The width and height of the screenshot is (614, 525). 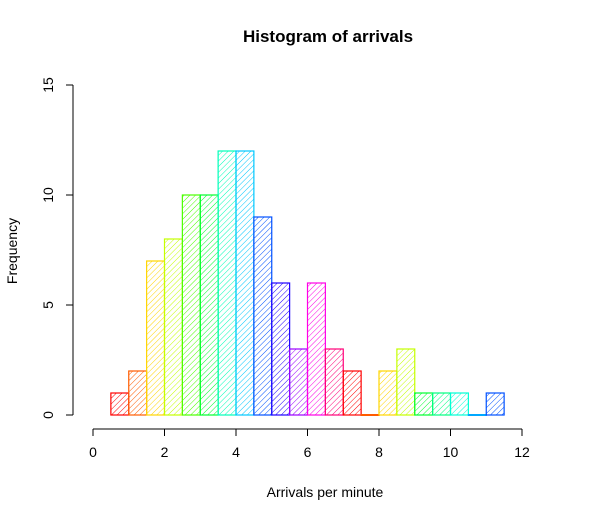 What do you see at coordinates (451, 452) in the screenshot?
I see `x-tick-label: 10` at bounding box center [451, 452].